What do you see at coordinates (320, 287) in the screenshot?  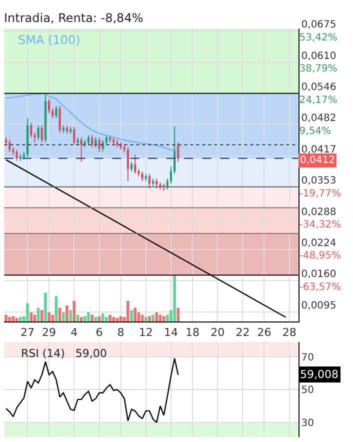 I see `y2-tick-label: -63,57%` at bounding box center [320, 287].